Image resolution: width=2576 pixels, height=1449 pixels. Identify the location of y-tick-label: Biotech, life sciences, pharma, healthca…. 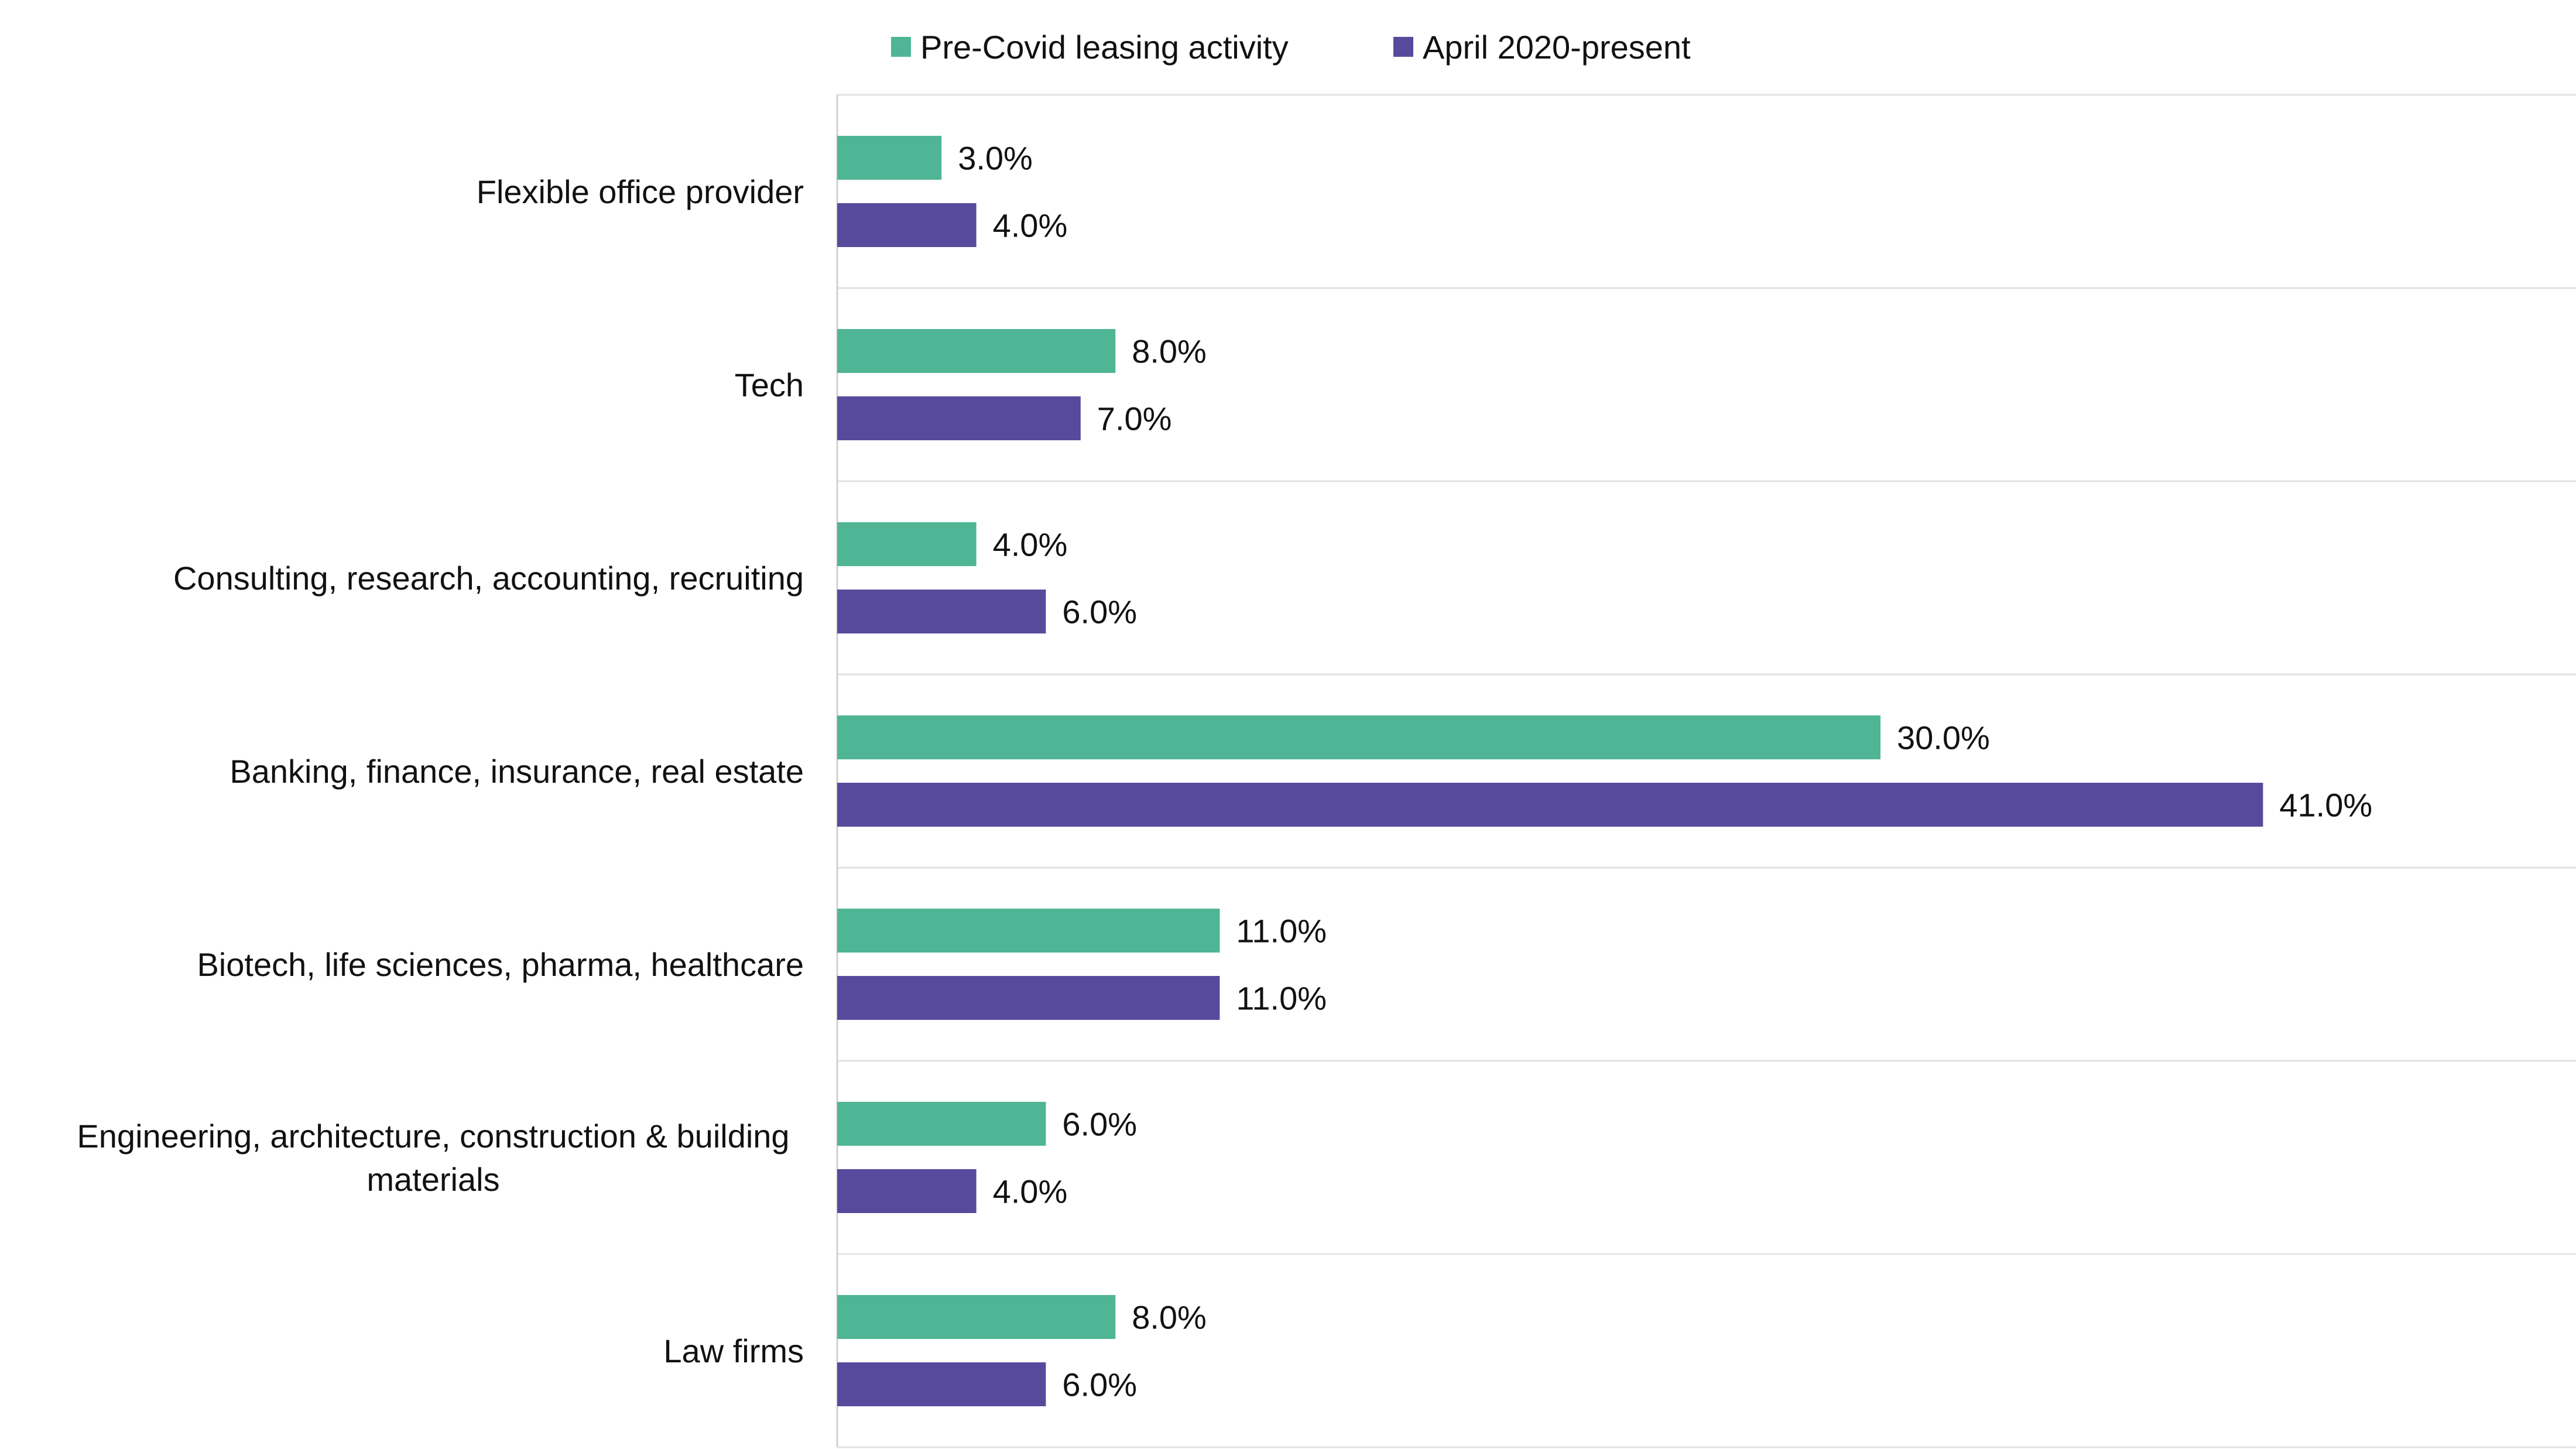
(500, 964).